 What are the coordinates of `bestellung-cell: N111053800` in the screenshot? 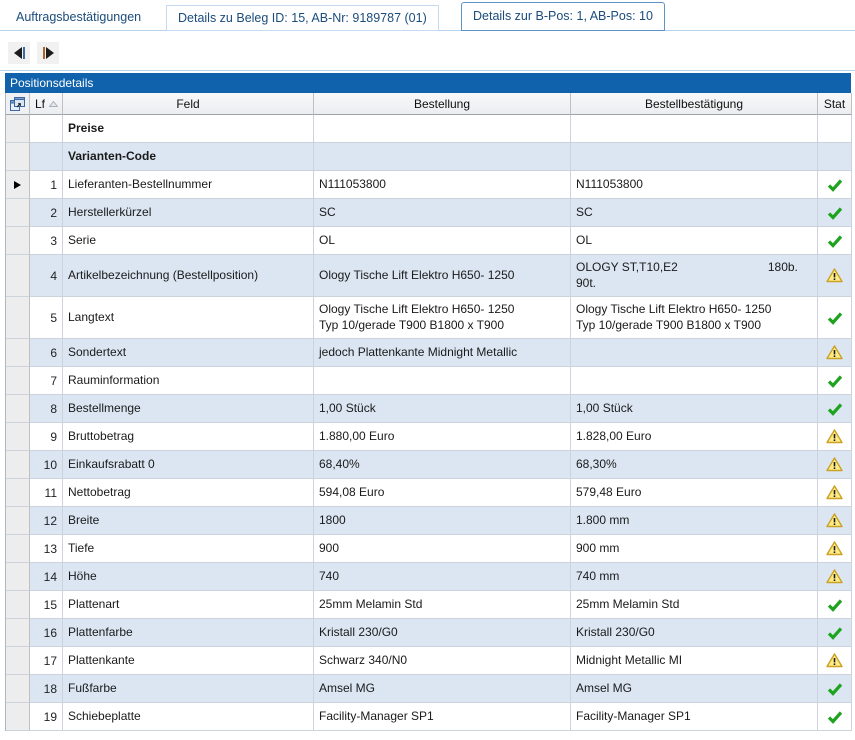 It's located at (442, 185).